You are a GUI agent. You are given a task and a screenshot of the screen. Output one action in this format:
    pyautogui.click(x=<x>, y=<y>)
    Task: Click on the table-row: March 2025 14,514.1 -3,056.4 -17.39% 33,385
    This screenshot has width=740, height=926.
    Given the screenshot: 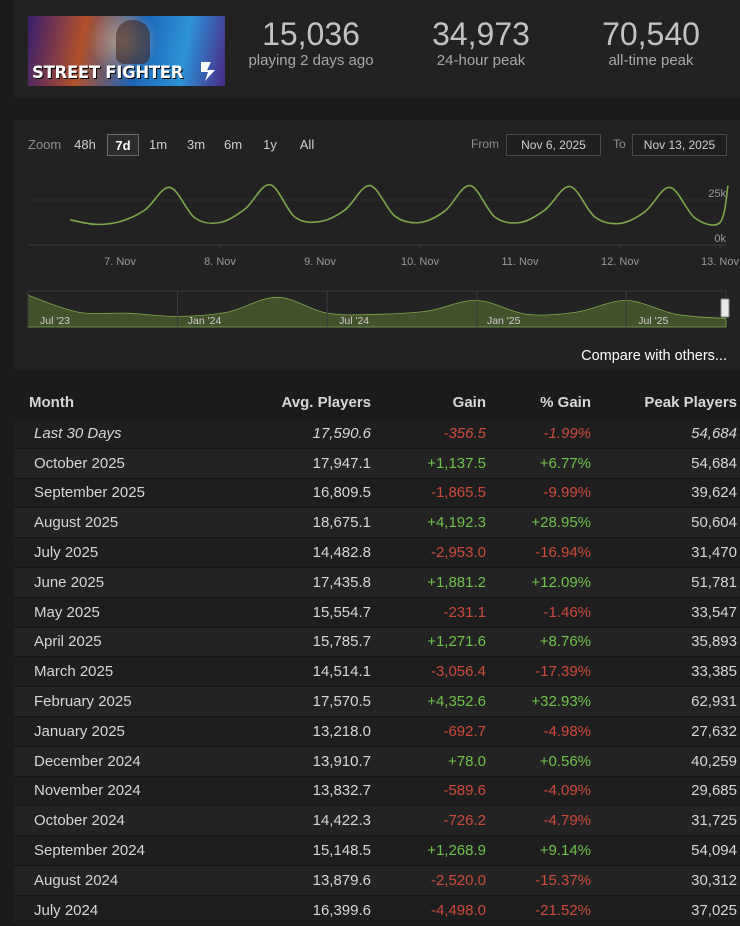 What is the action you would take?
    pyautogui.click(x=377, y=671)
    